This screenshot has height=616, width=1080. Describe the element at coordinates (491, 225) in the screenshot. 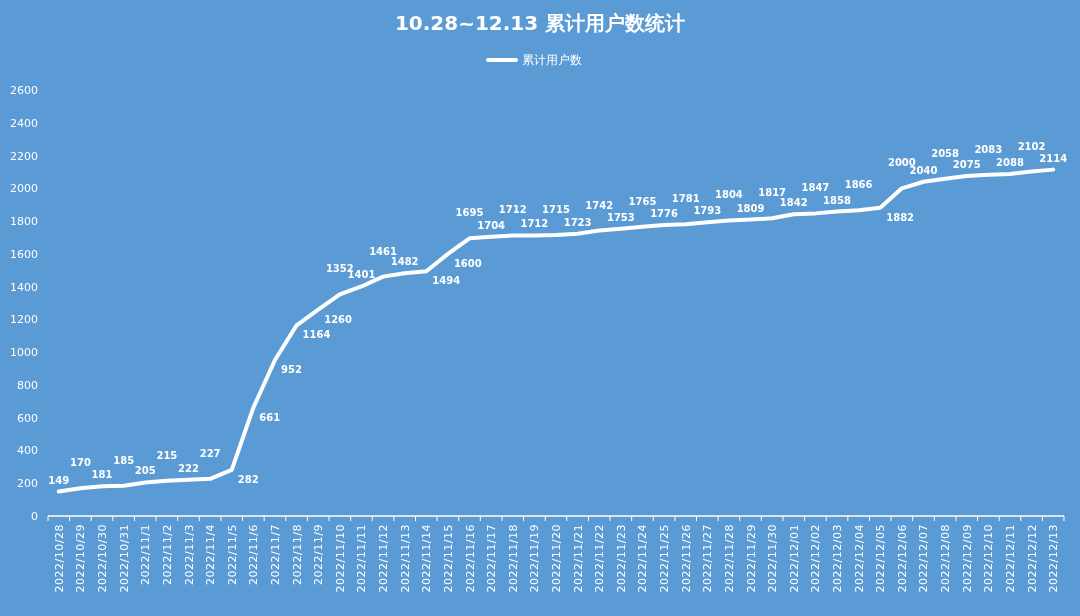

I see `data-label: 1704` at that location.